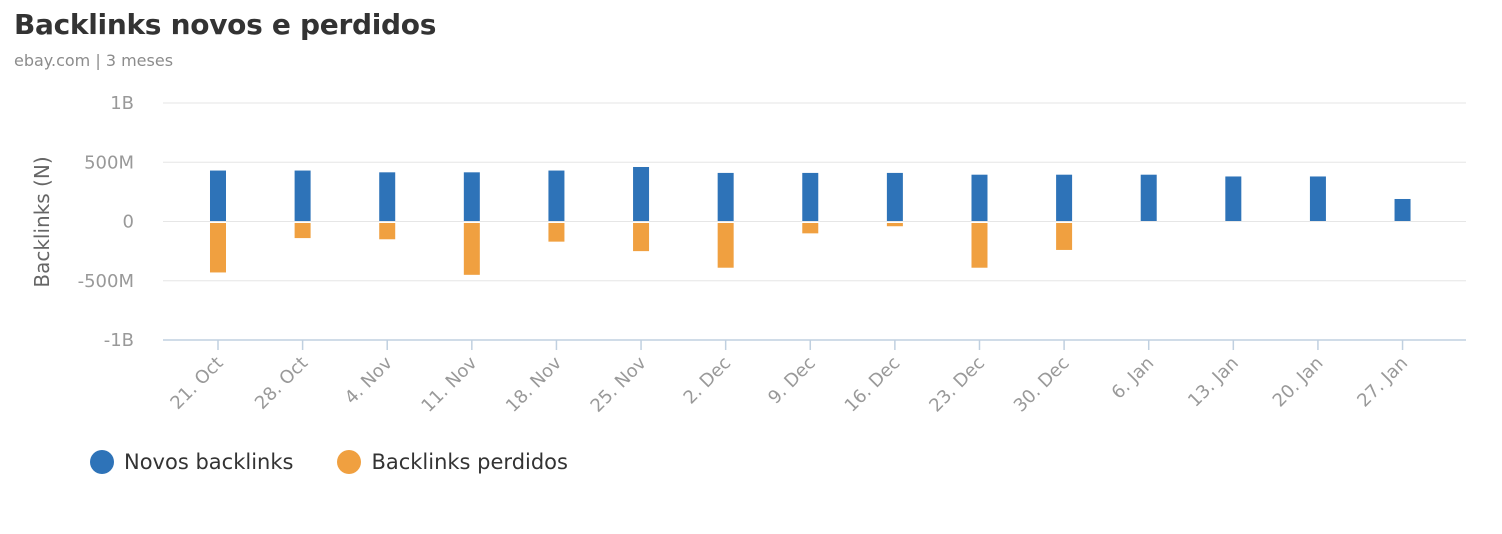  What do you see at coordinates (122, 103) in the screenshot?
I see `y-tick-label: 1B` at bounding box center [122, 103].